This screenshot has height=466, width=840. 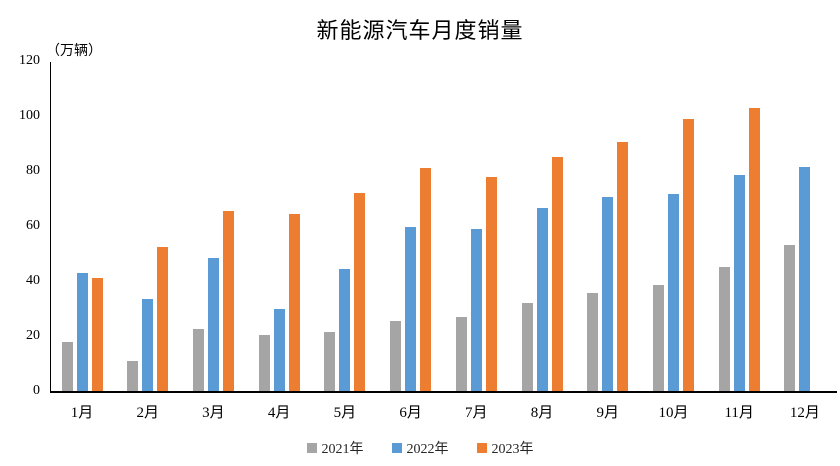 What do you see at coordinates (426, 279) in the screenshot?
I see `bar-2023年-6月` at bounding box center [426, 279].